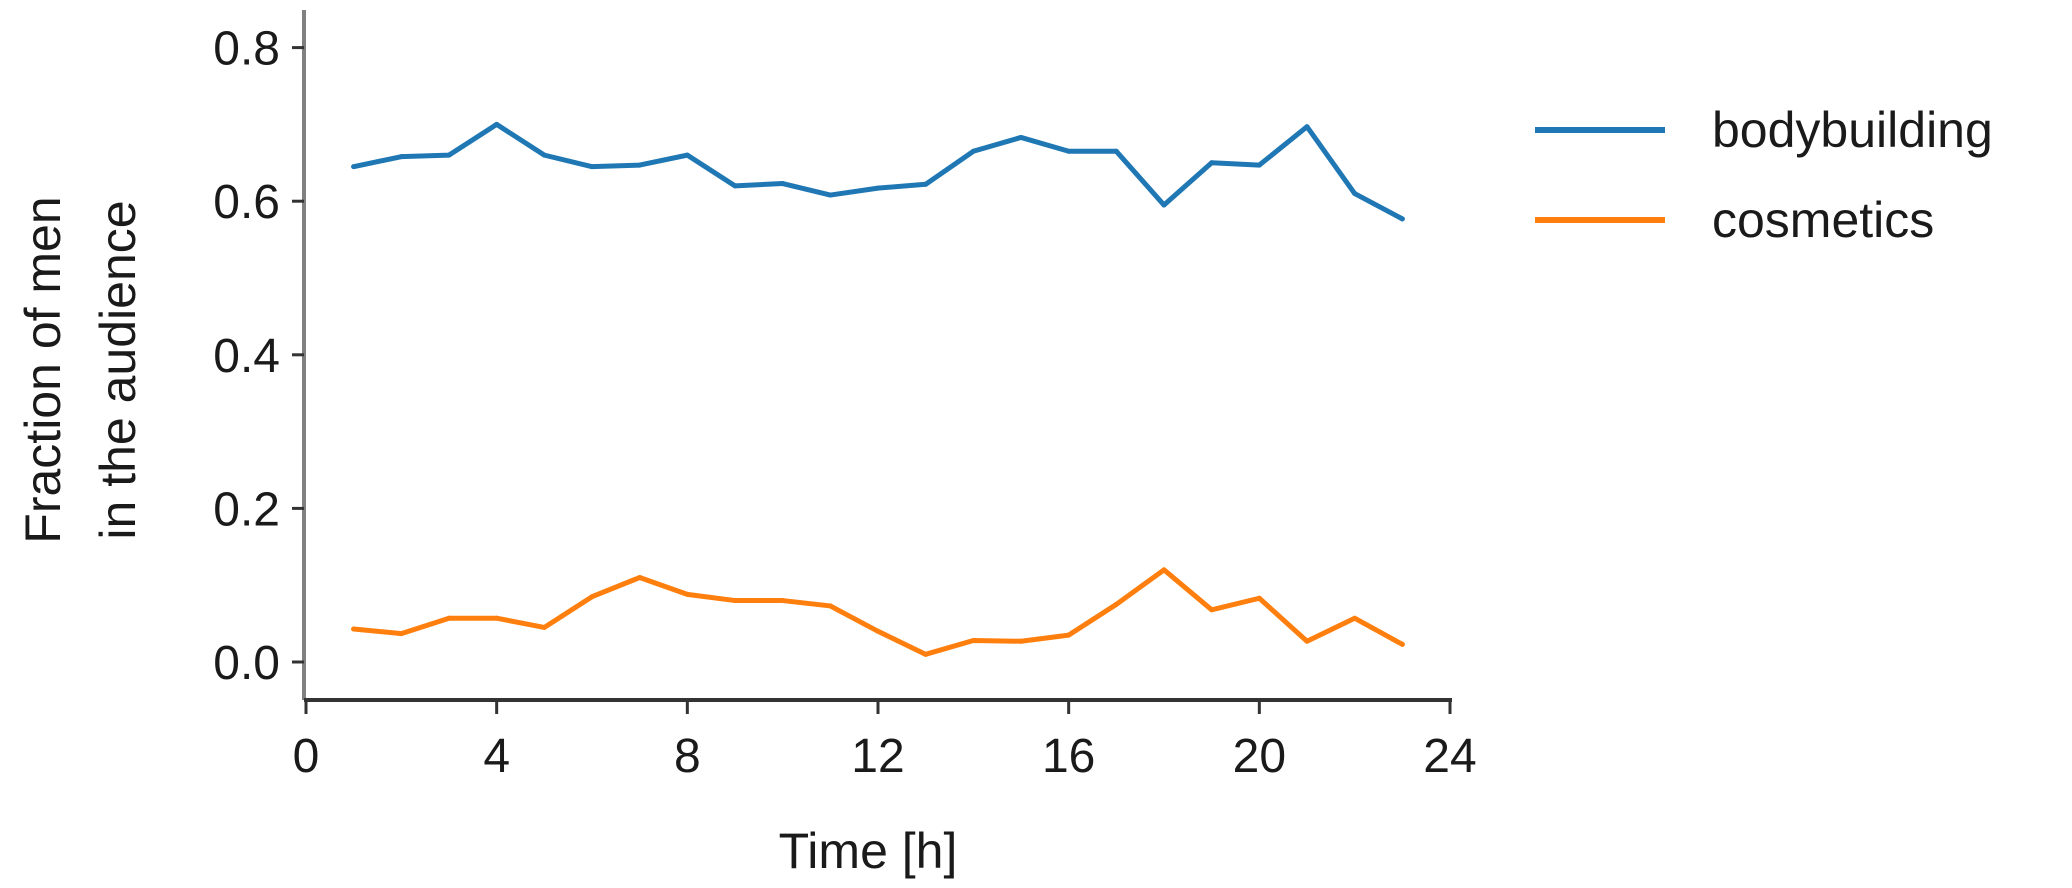 The height and width of the screenshot is (888, 2072). I want to click on legend-label-cosmetics: cosmetics, so click(1823, 220).